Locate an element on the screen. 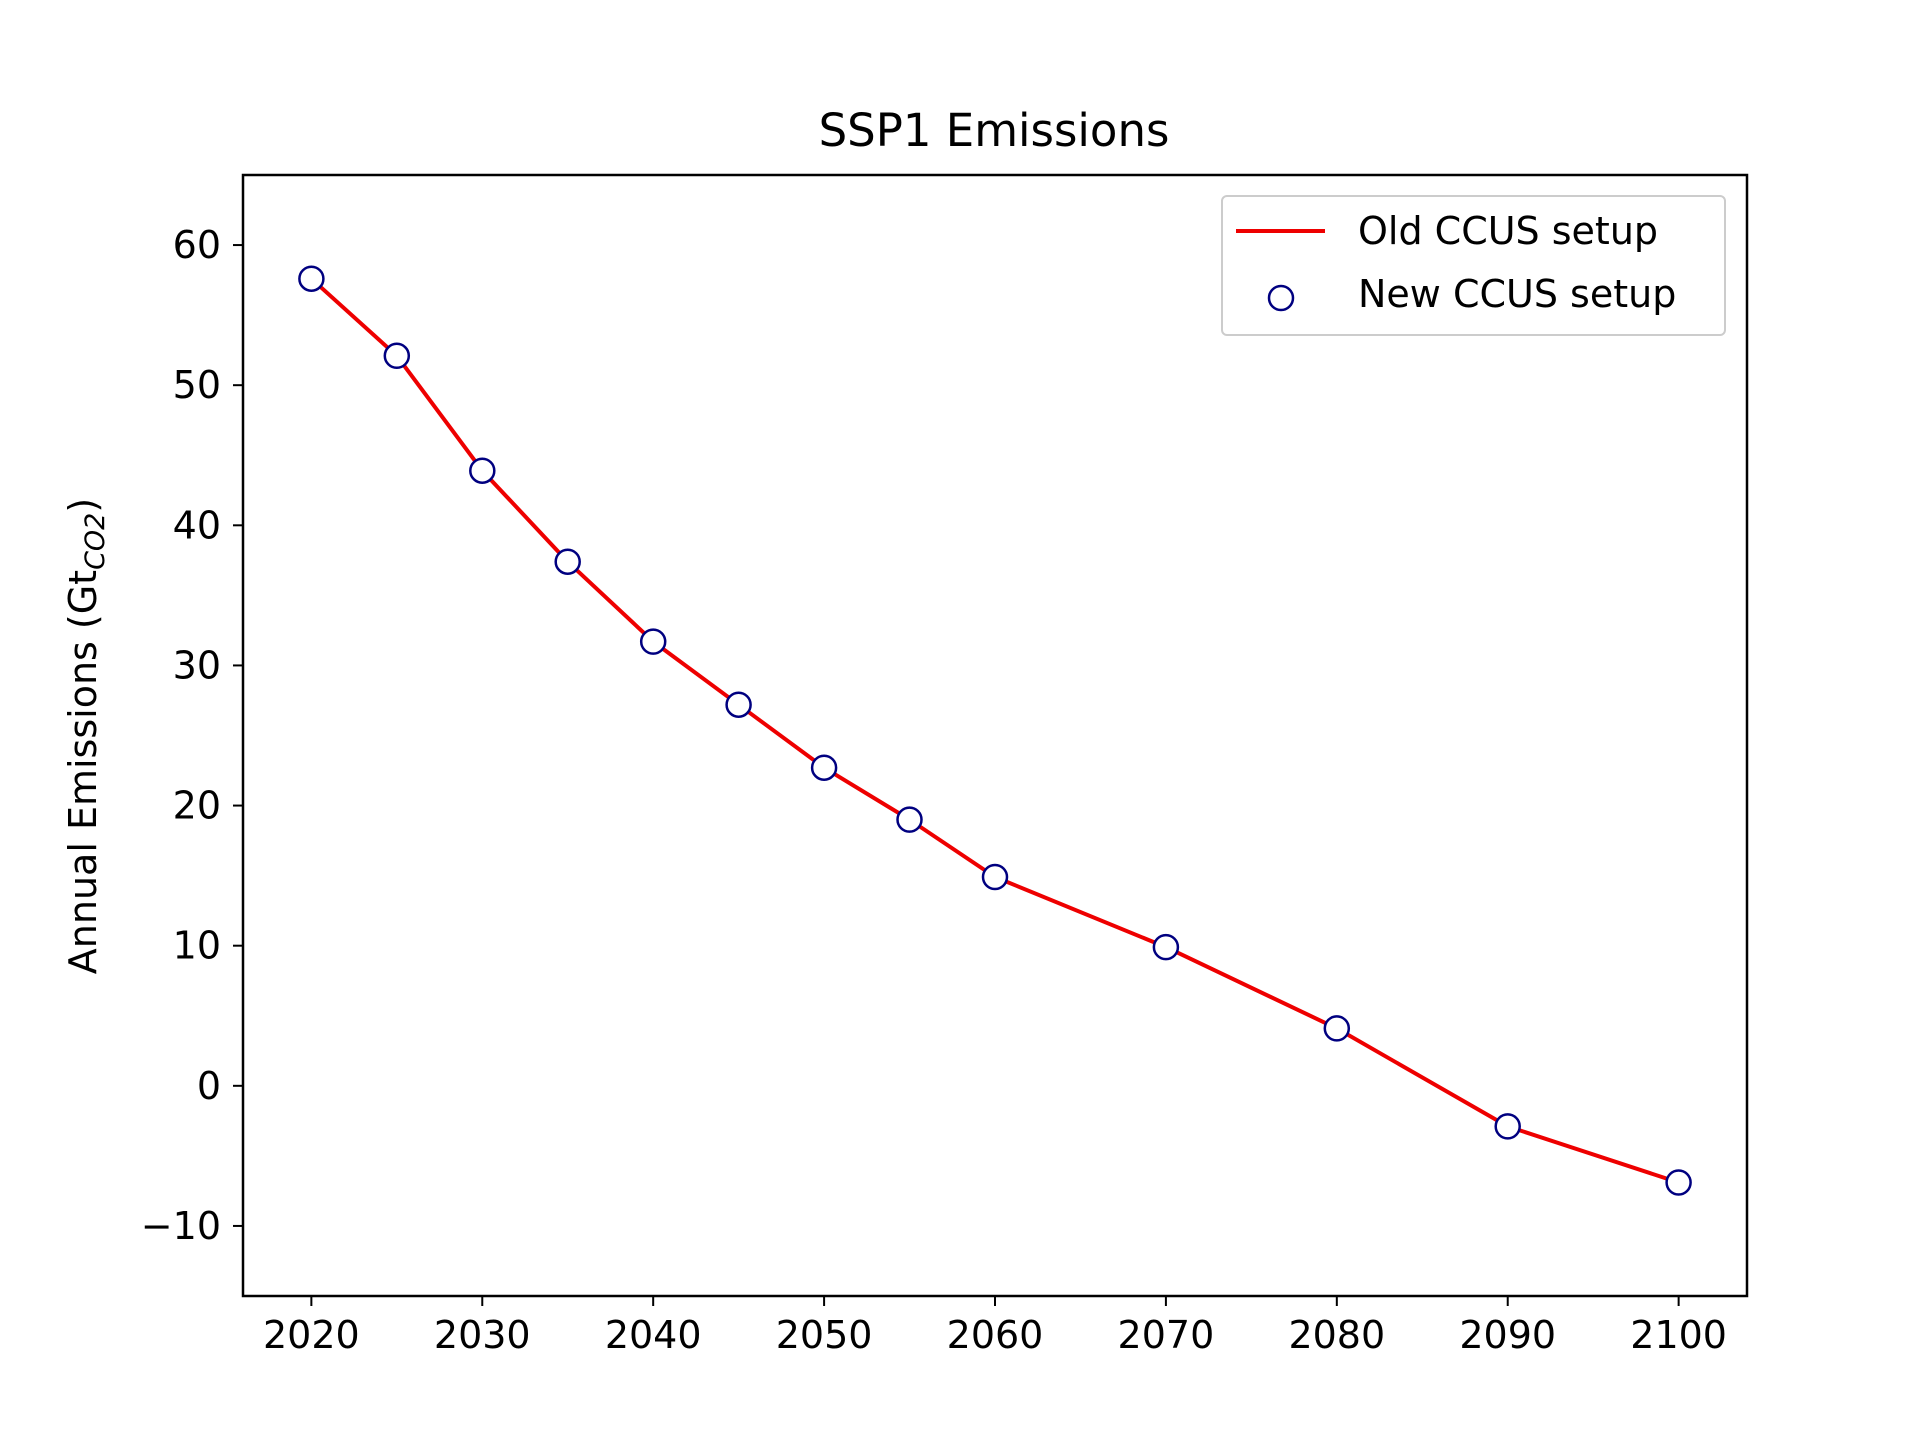 The image size is (1920, 1444). chart-title: SSP1 Emissions is located at coordinates (994, 130).